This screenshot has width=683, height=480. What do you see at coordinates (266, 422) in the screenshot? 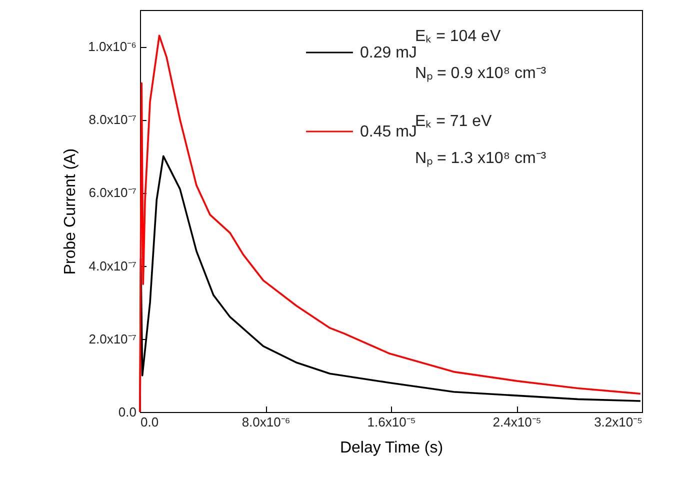
I see `x-tick-label: 8.0x10⁻⁶` at bounding box center [266, 422].